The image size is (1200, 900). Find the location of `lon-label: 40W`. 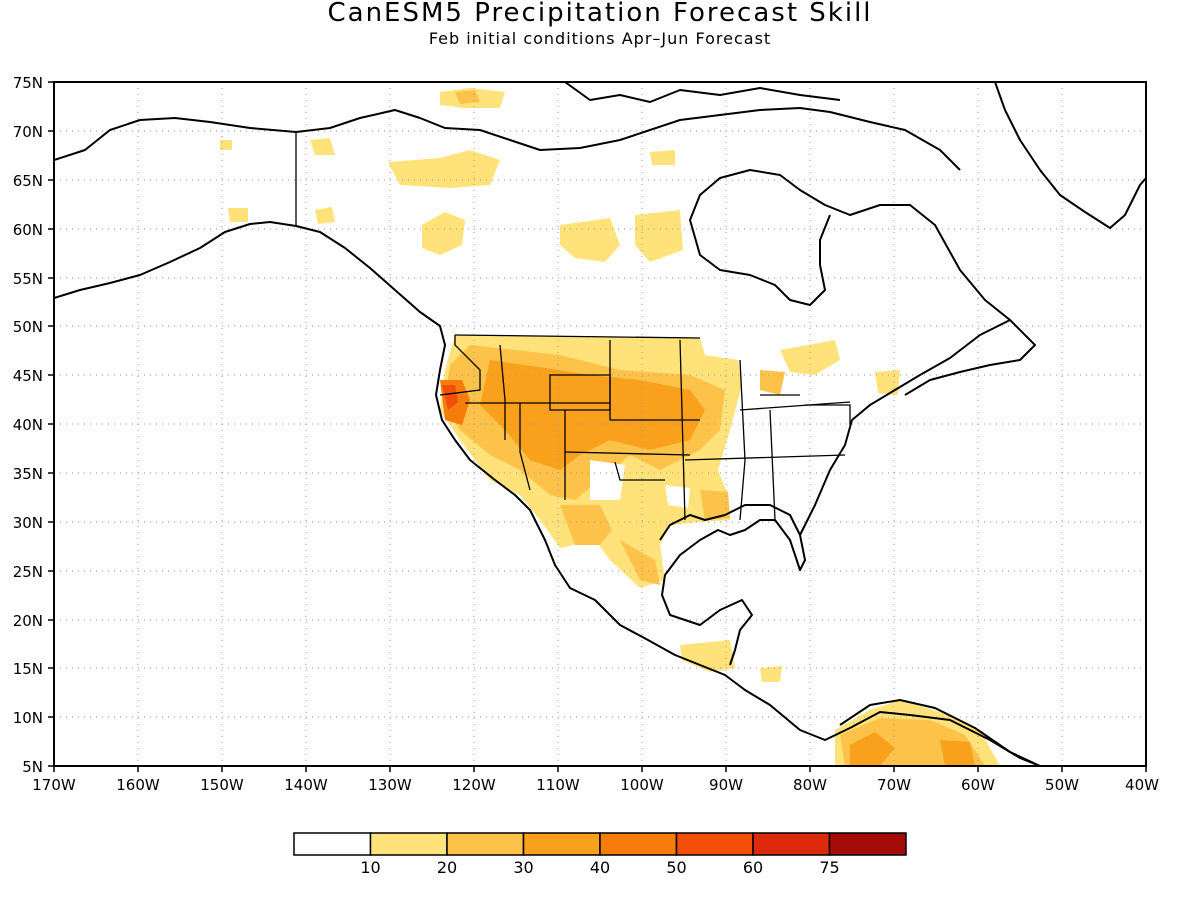

lon-label: 40W is located at coordinates (1142, 785).